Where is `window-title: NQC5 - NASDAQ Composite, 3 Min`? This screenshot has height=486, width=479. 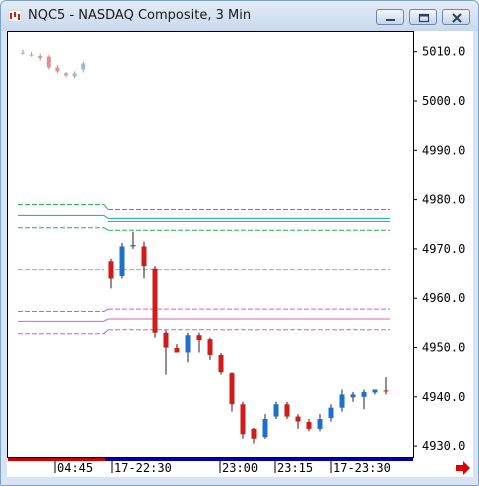 window-title: NQC5 - NASDAQ Composite, 3 Min is located at coordinates (140, 15).